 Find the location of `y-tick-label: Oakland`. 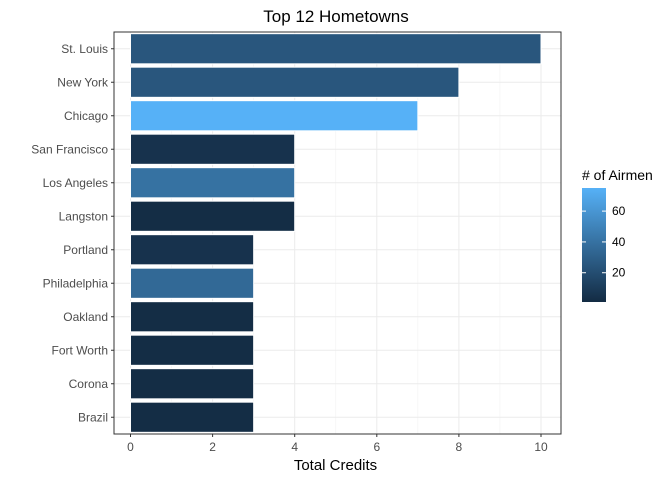

y-tick-label: Oakland is located at coordinates (85, 317).